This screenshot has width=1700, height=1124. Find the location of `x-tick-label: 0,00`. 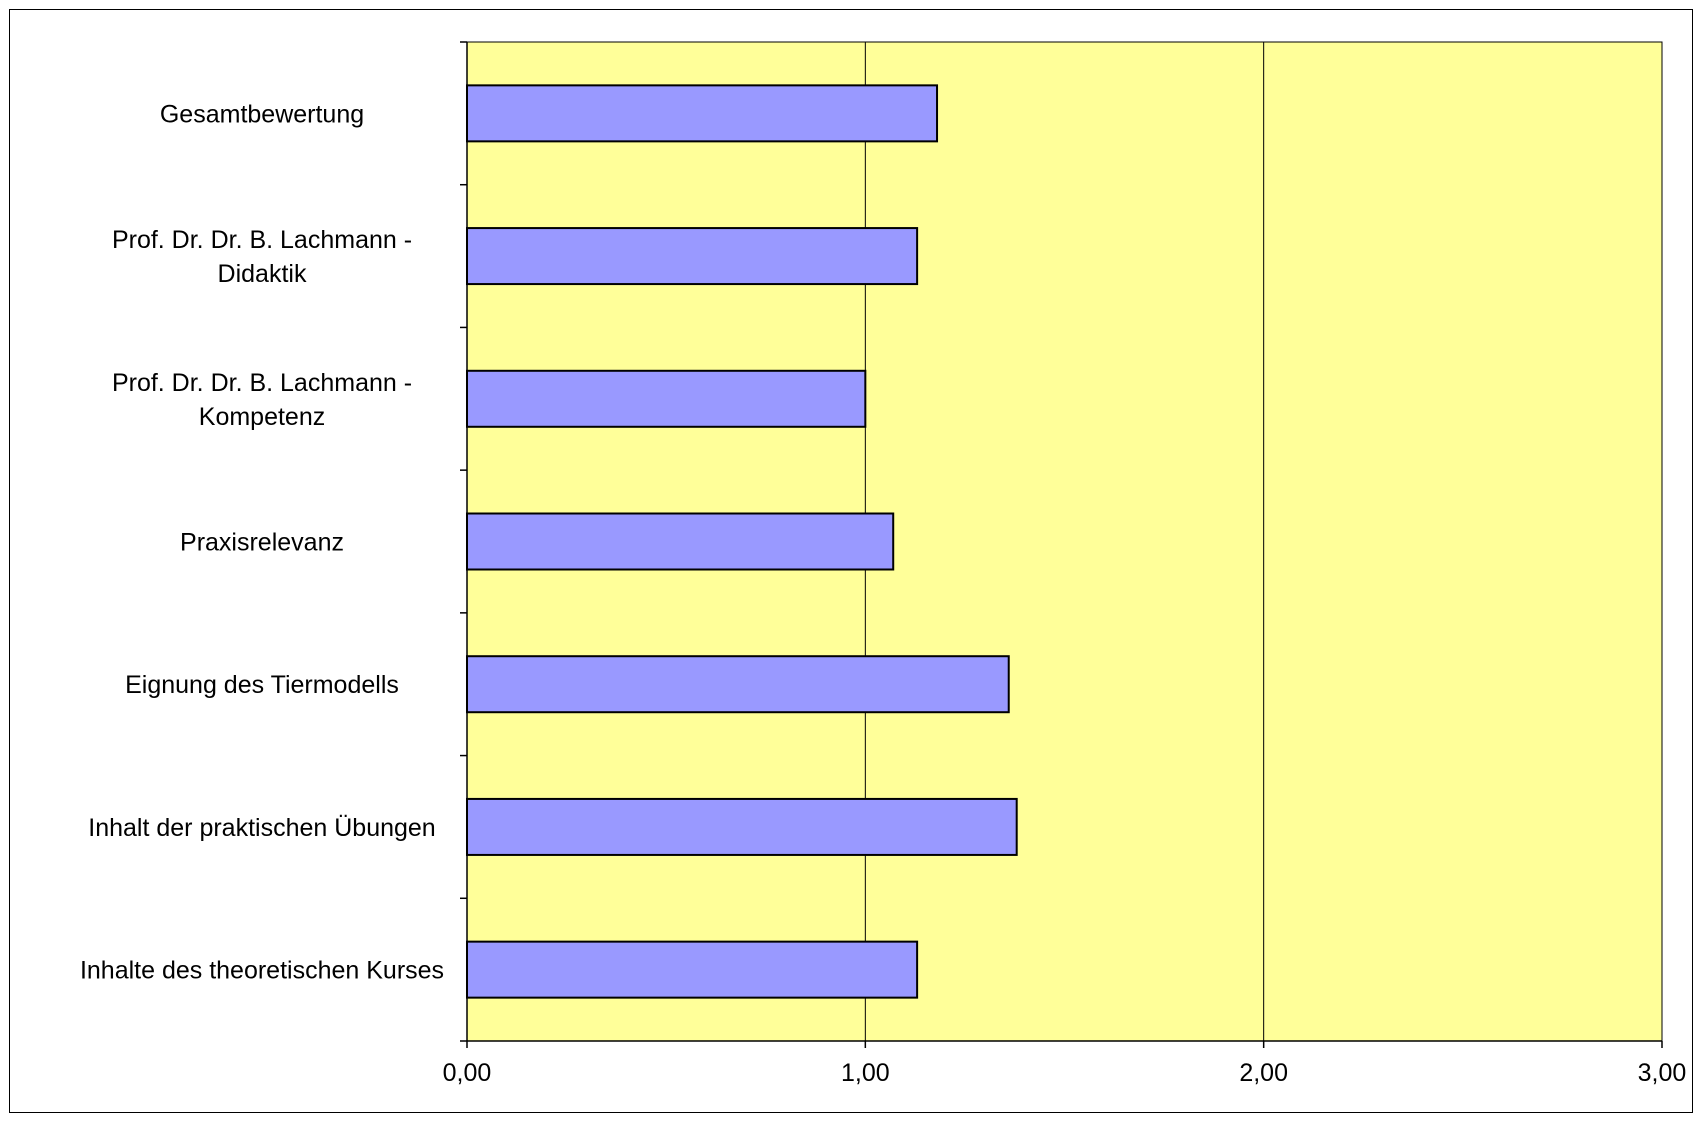

x-tick-label: 0,00 is located at coordinates (467, 1073).